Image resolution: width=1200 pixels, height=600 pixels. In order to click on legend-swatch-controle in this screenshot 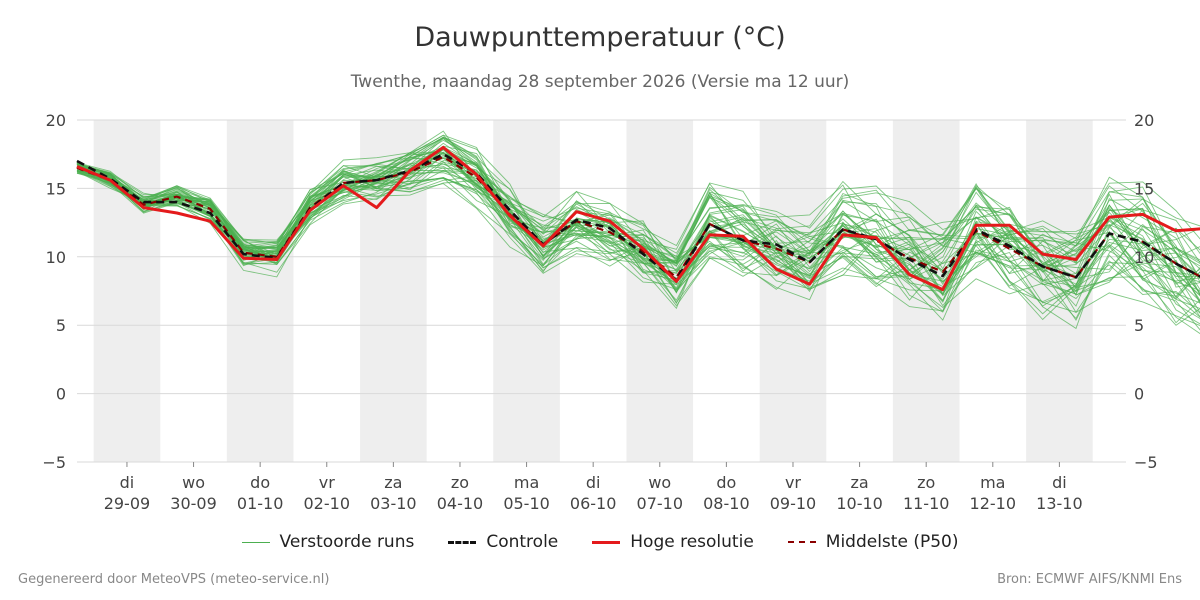, I will do `click(462, 542)`.